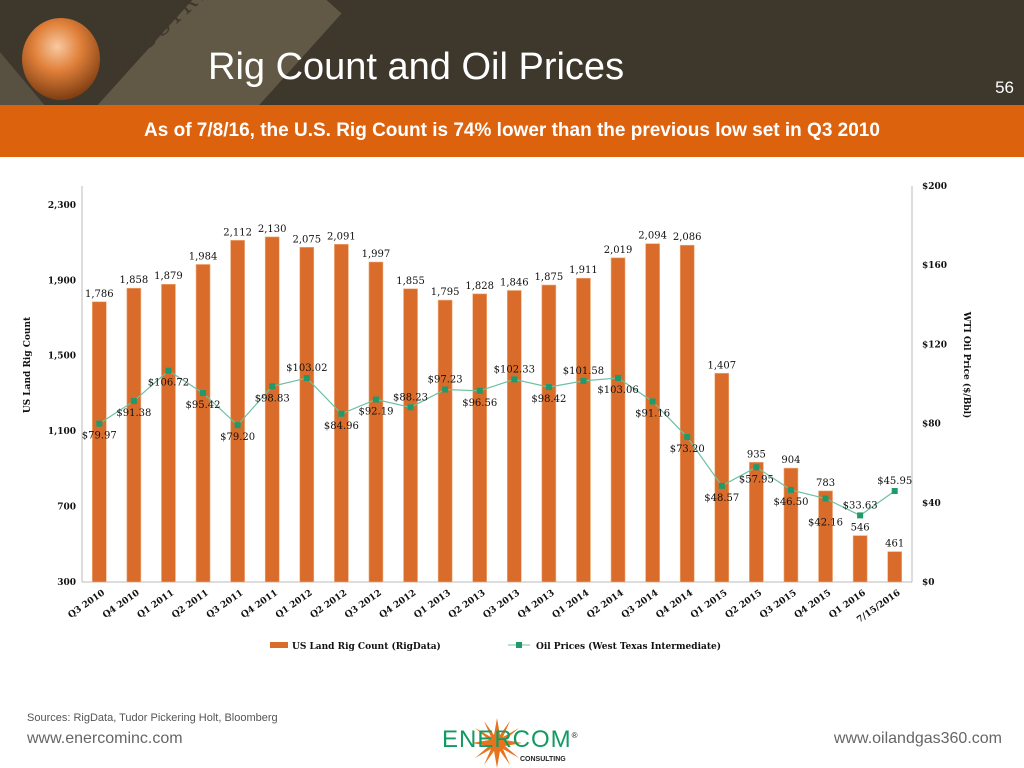 The image size is (1024, 768). I want to click on rig-count-label: 1,407, so click(721, 365).